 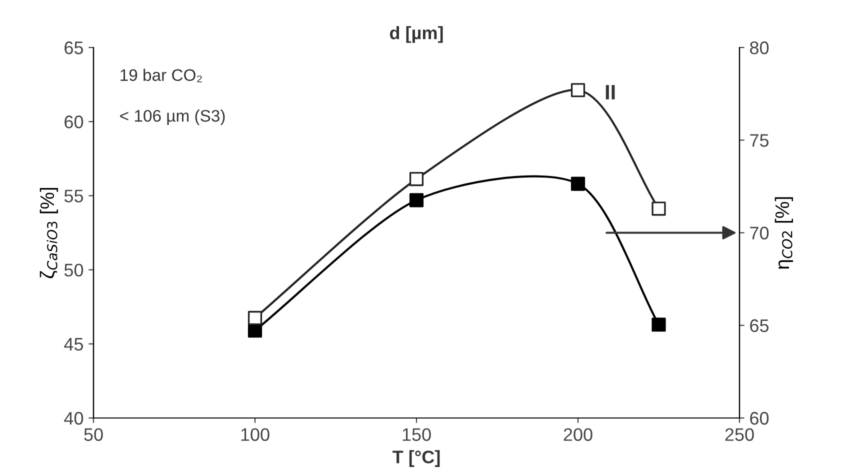 I want to click on y-tick-label: 40, so click(x=74, y=418).